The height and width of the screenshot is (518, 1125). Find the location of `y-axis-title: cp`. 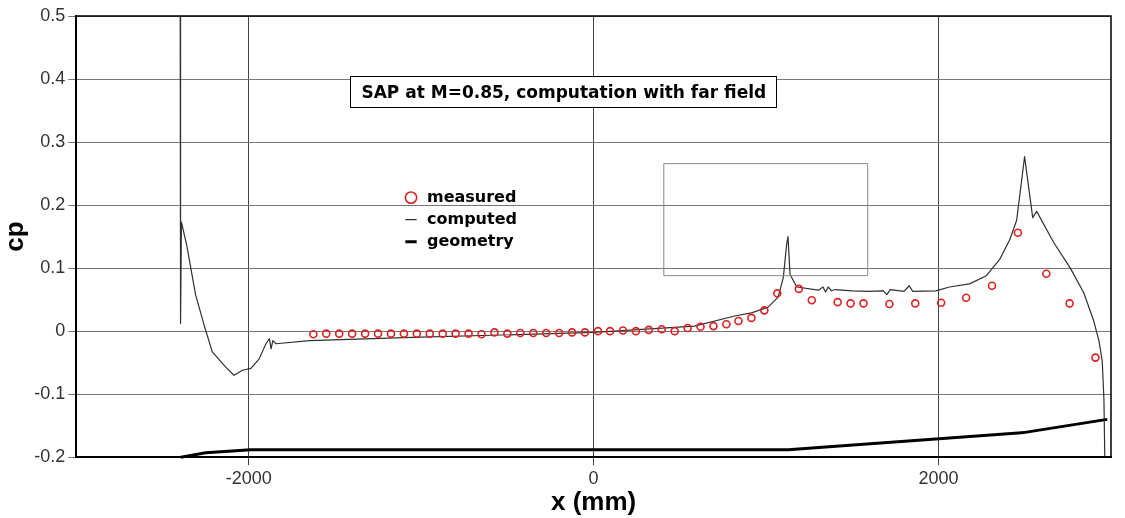

y-axis-title: cp is located at coordinates (14, 236).